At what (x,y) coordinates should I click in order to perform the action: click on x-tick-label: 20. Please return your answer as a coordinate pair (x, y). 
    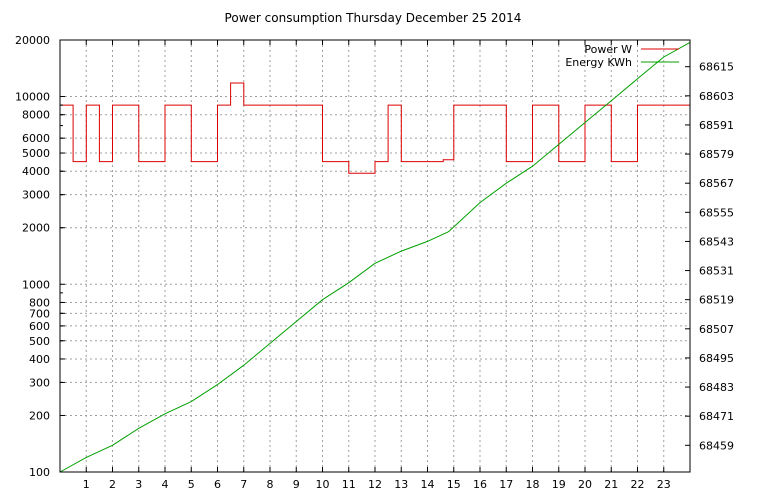
    Looking at the image, I should click on (585, 484).